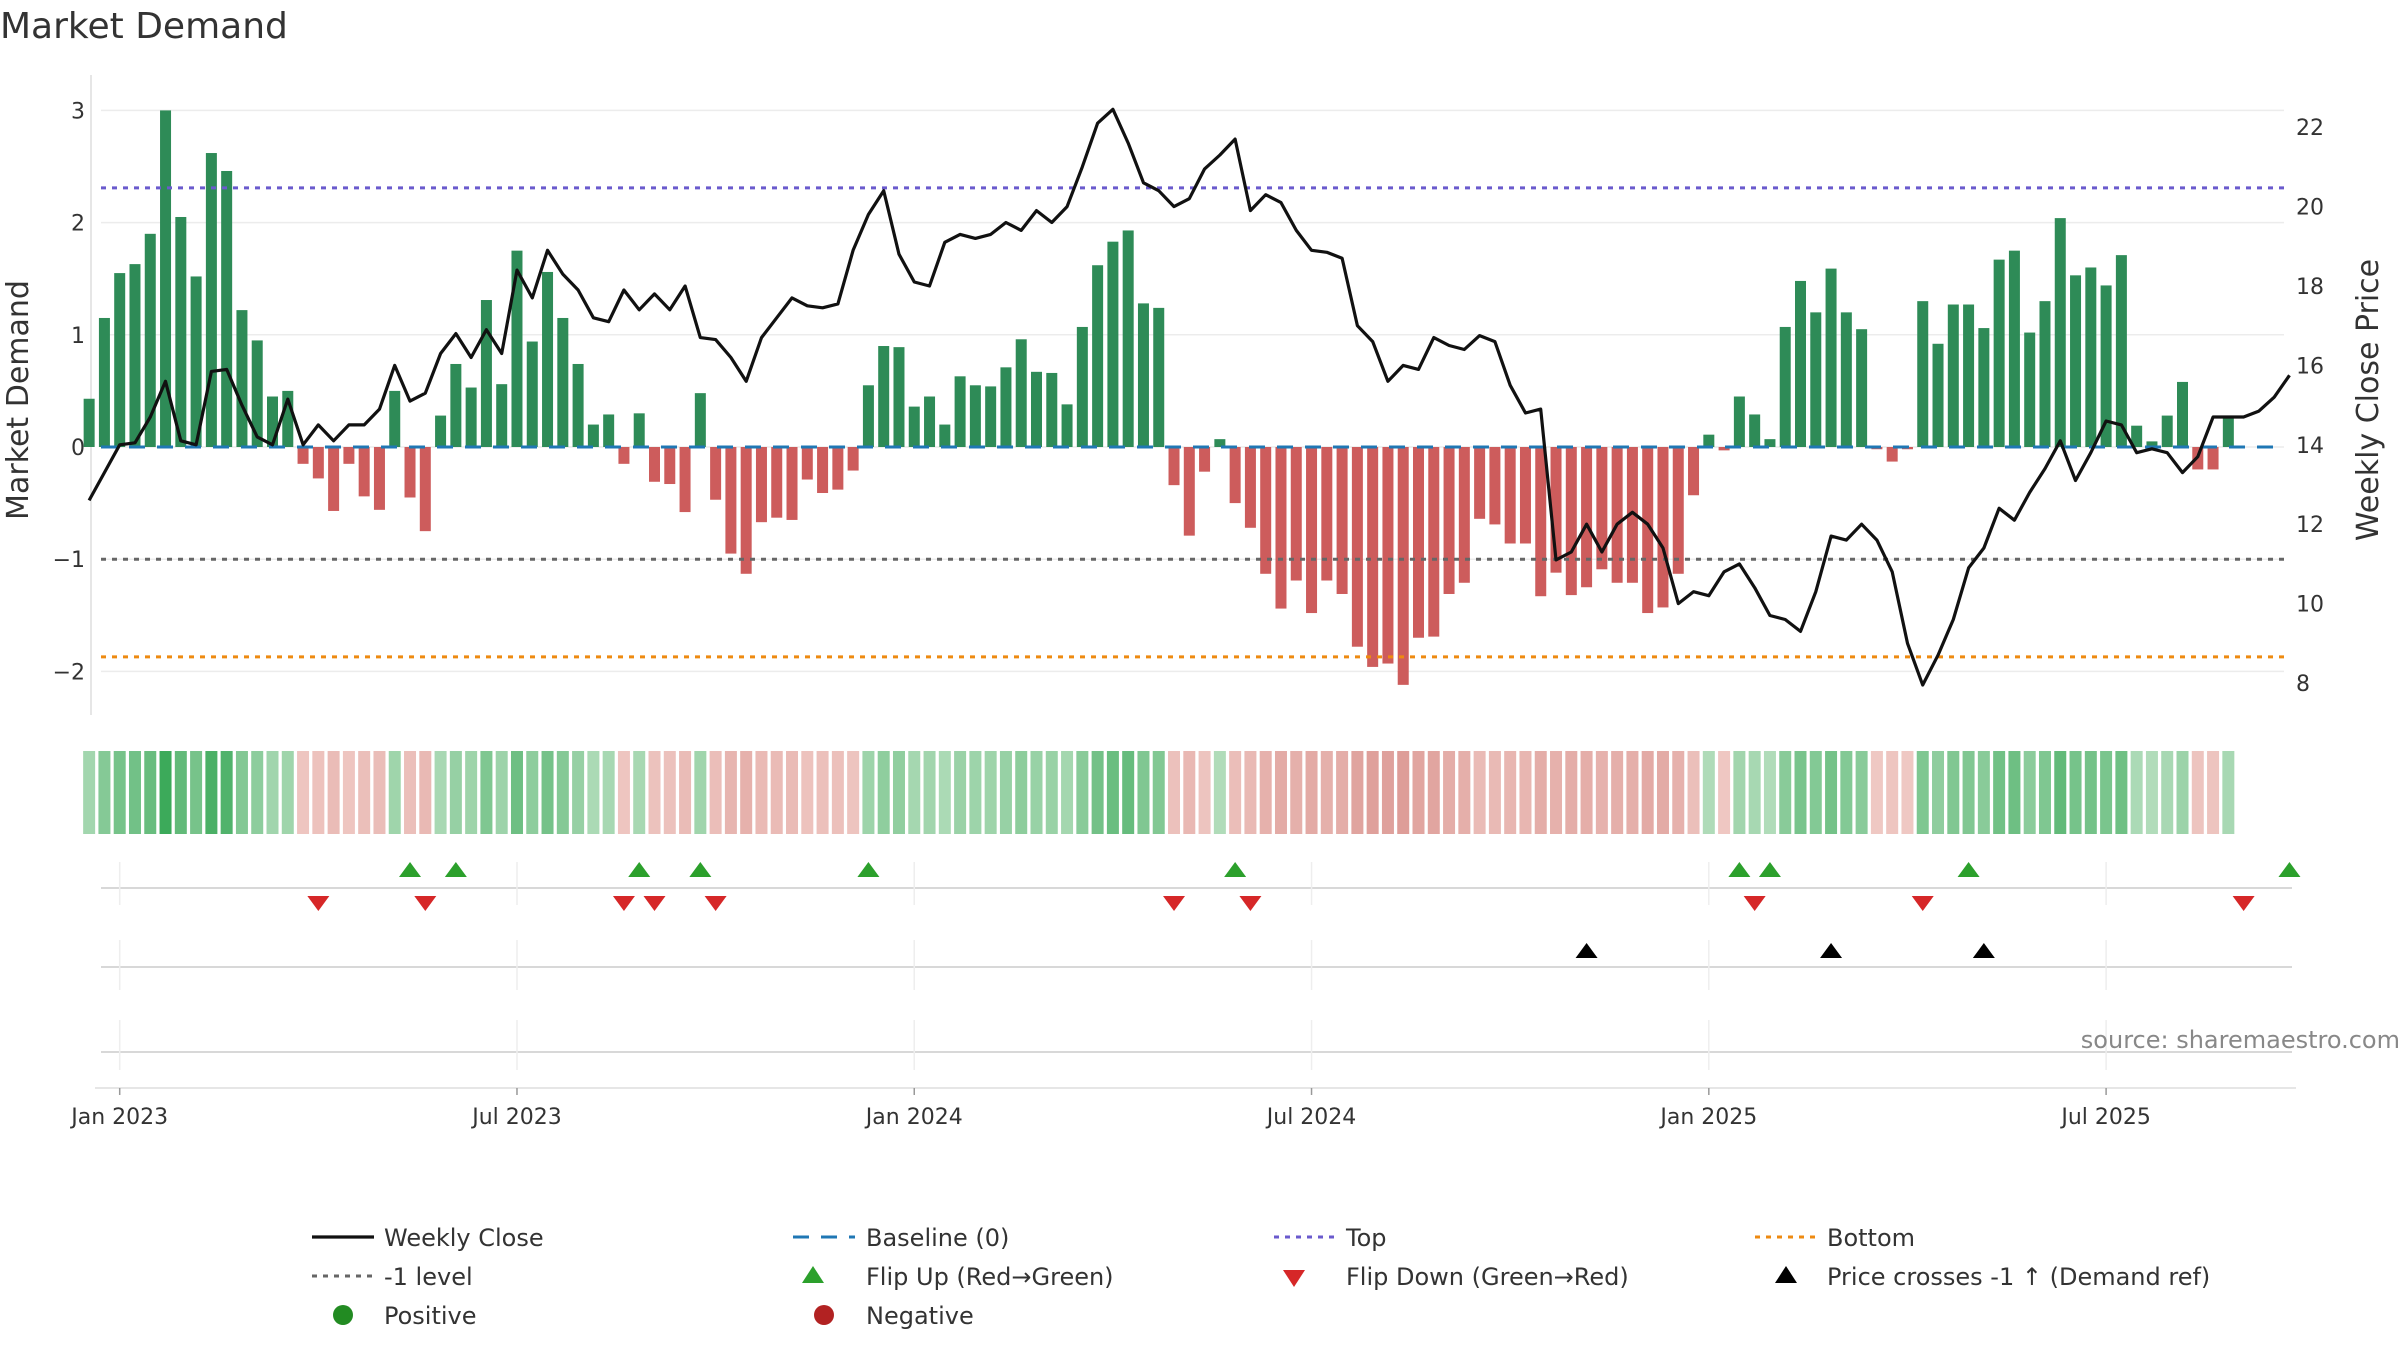 The image size is (2400, 1350). What do you see at coordinates (78, 448) in the screenshot?
I see `left-tick-label: 0` at bounding box center [78, 448].